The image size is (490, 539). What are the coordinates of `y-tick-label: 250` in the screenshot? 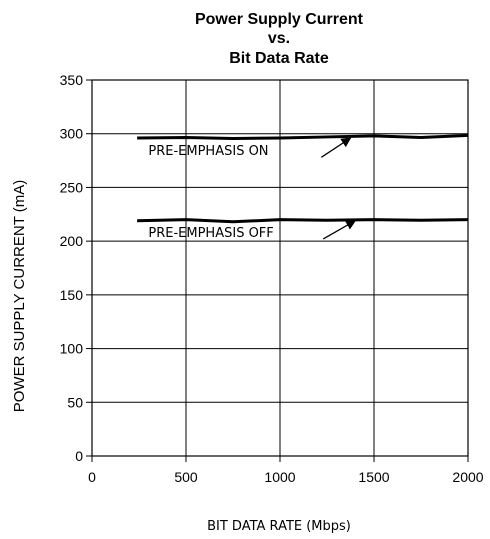 It's located at (72, 187).